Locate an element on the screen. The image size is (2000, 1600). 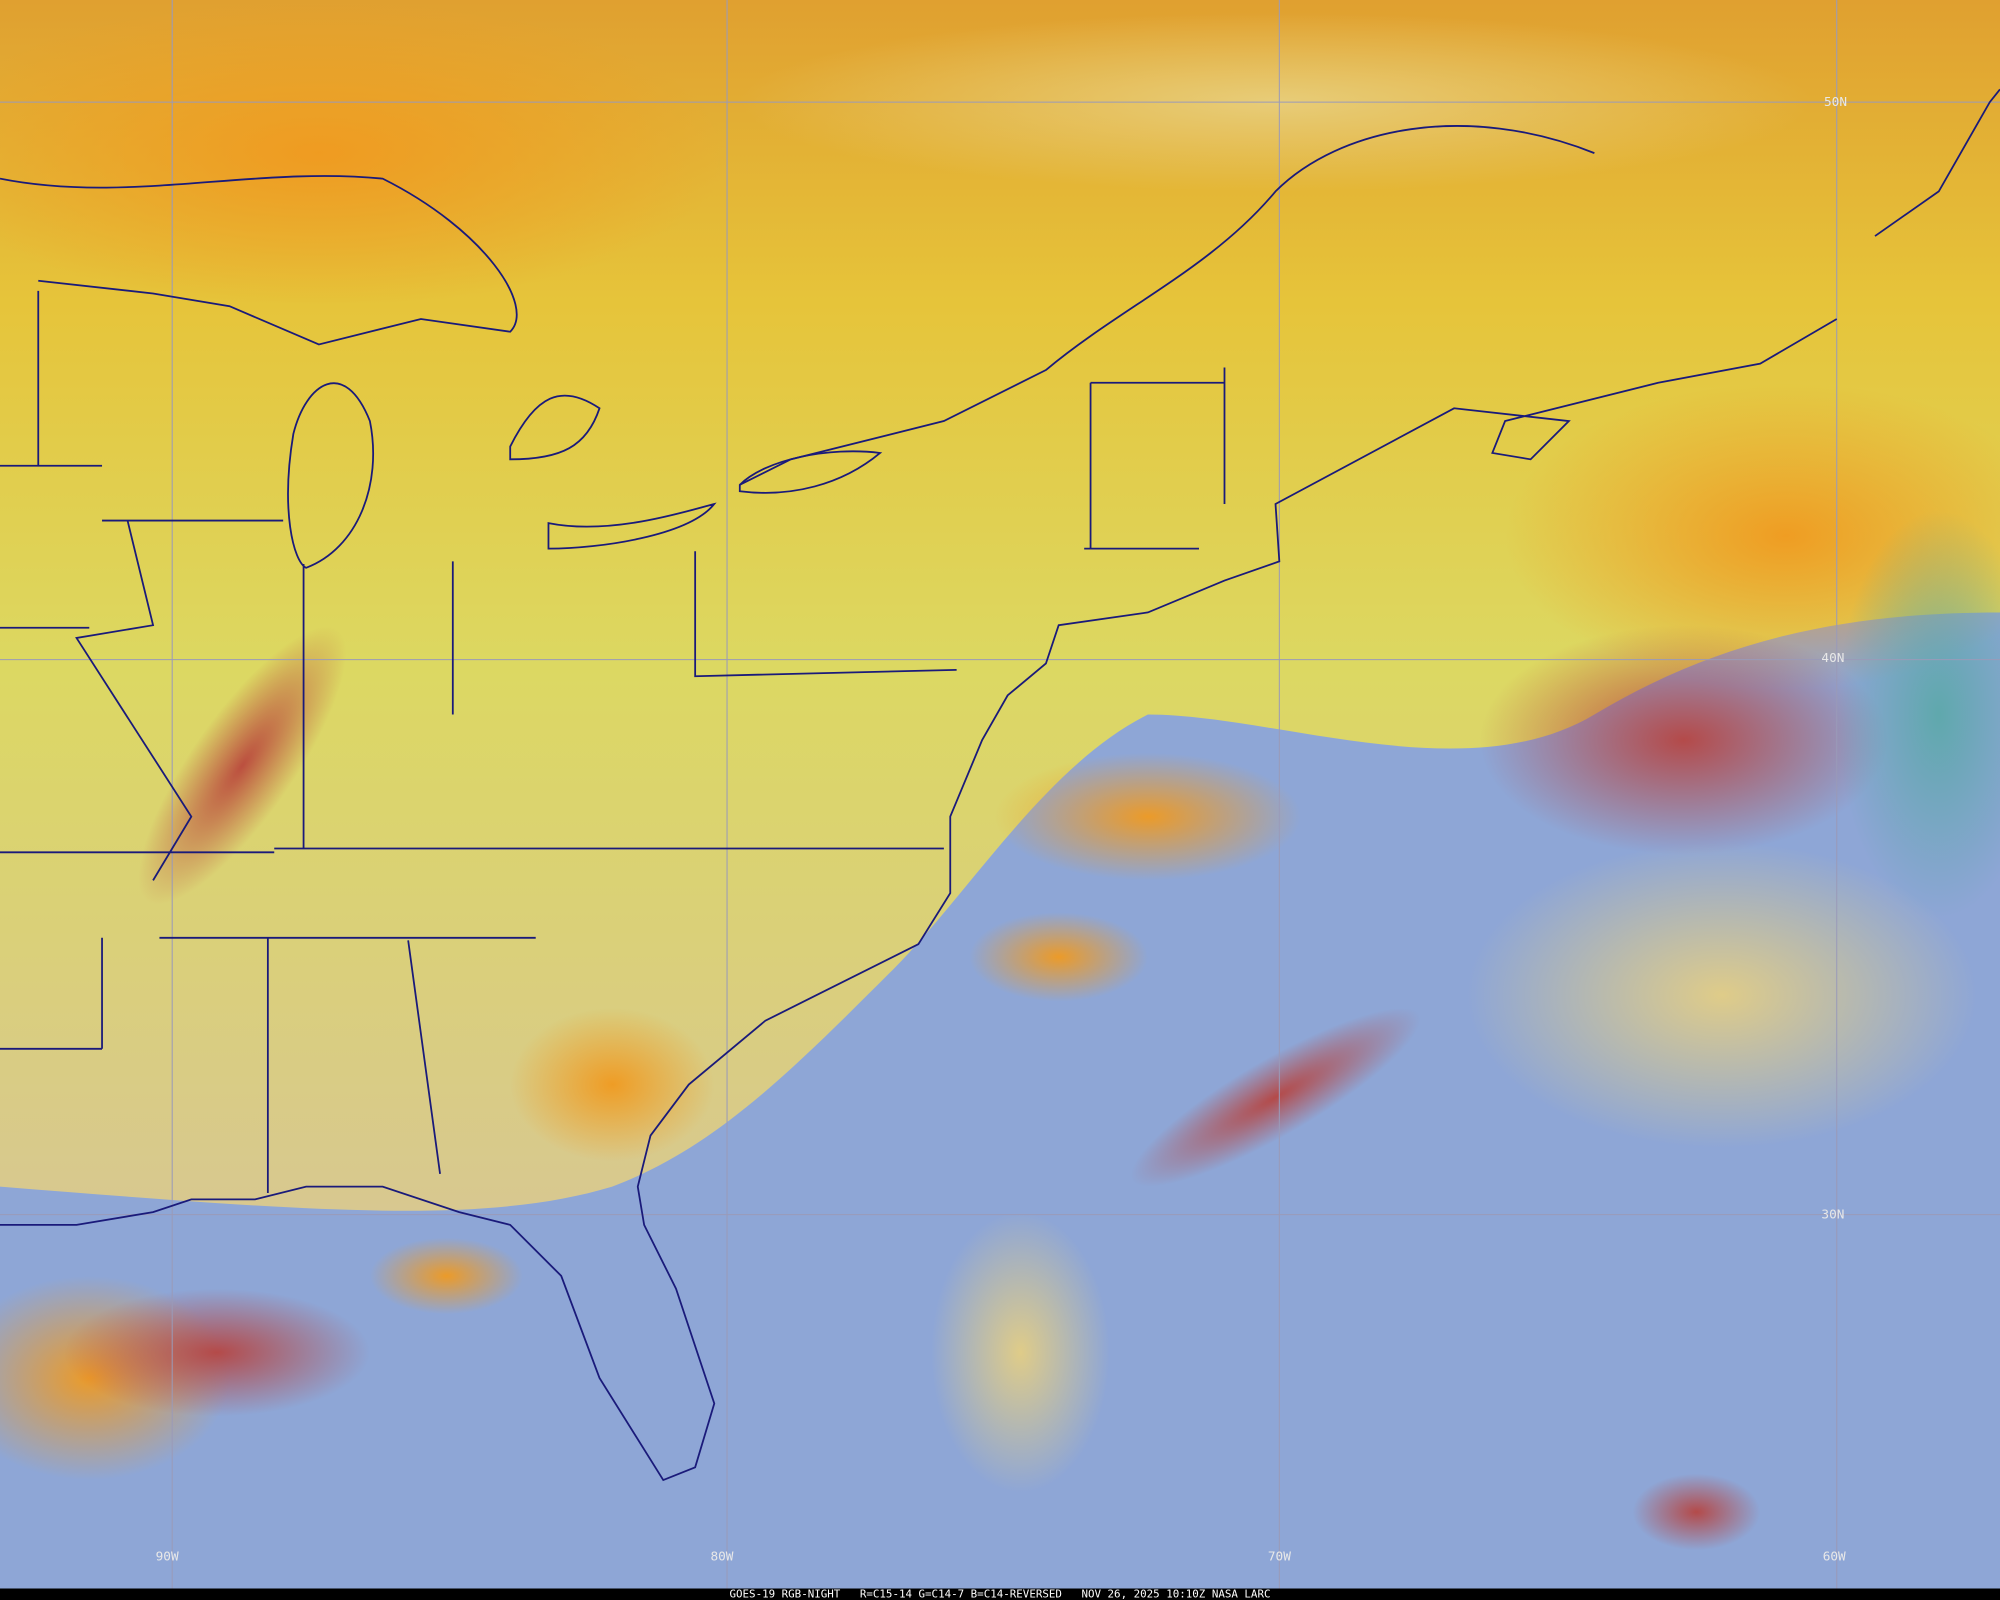
lon-label: 70W is located at coordinates (1279, 1556).